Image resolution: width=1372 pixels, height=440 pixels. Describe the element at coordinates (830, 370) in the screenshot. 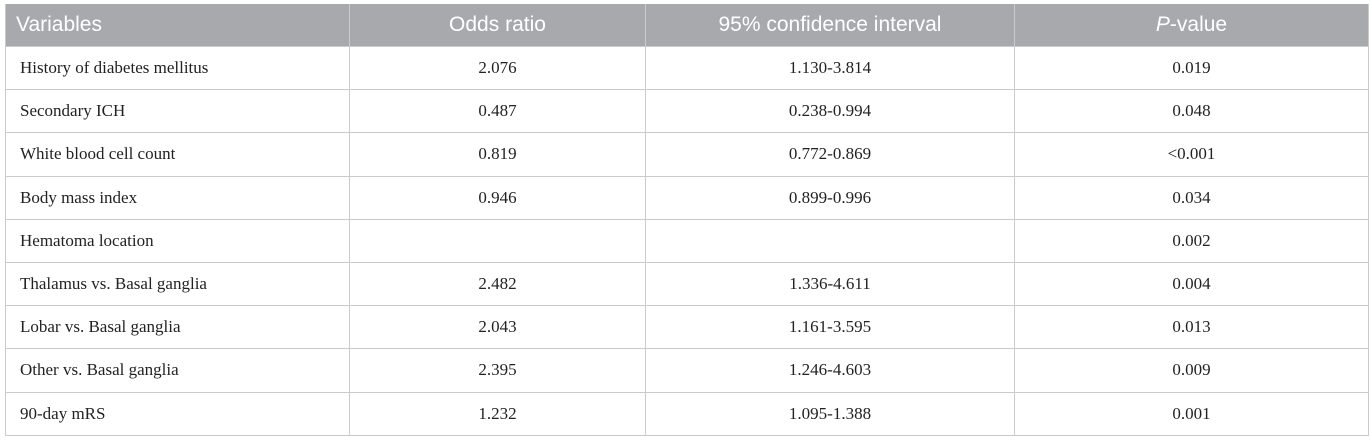

I see `cell-confidence-interval: 1.246-4.603` at that location.